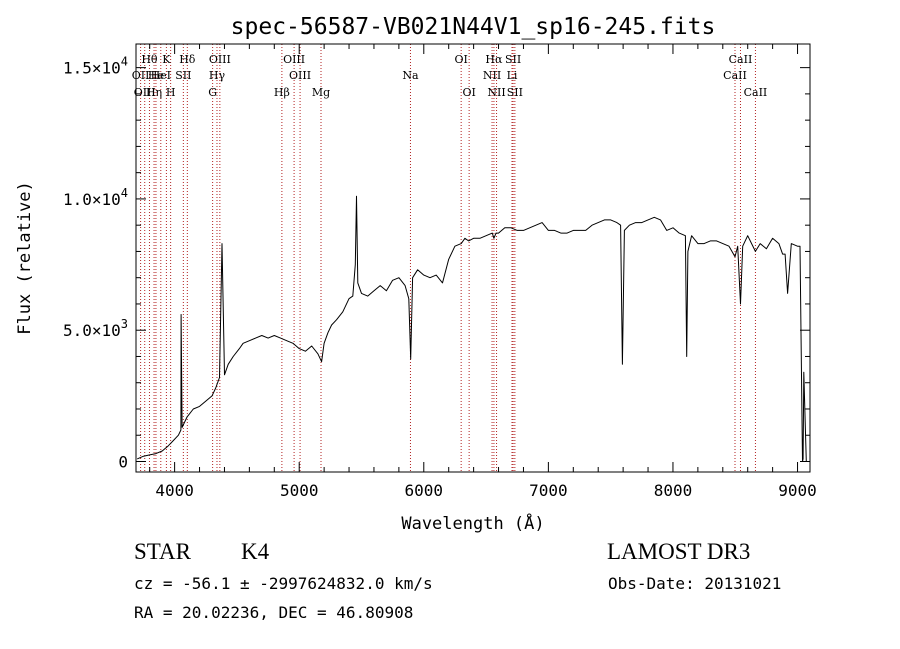  I want to click on chart-title: spec-56587-VB021N44V1_sp16-245.fits, so click(473, 27).